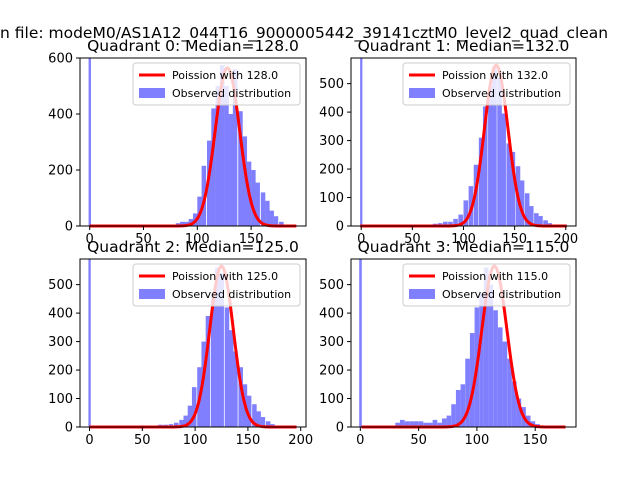 The height and width of the screenshot is (480, 640). Describe the element at coordinates (464, 46) in the screenshot. I see `subplot-title: Quadrant 1: Median=132.0` at that location.